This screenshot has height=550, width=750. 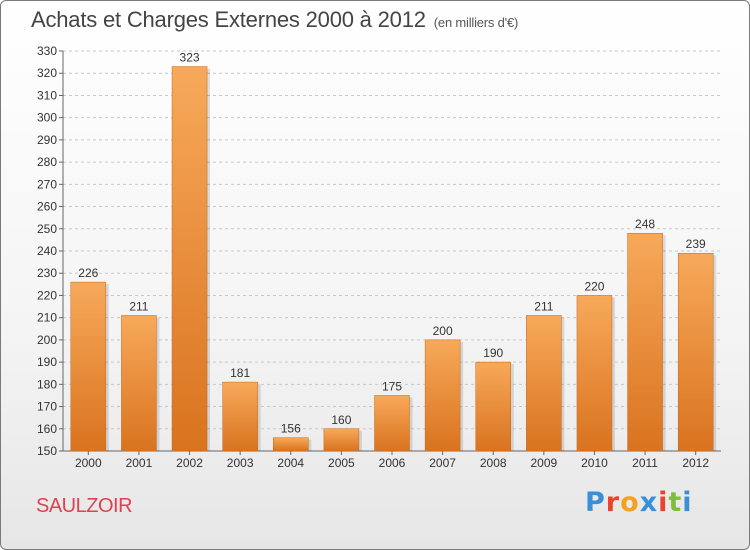 I want to click on value-label: 181, so click(x=240, y=373).